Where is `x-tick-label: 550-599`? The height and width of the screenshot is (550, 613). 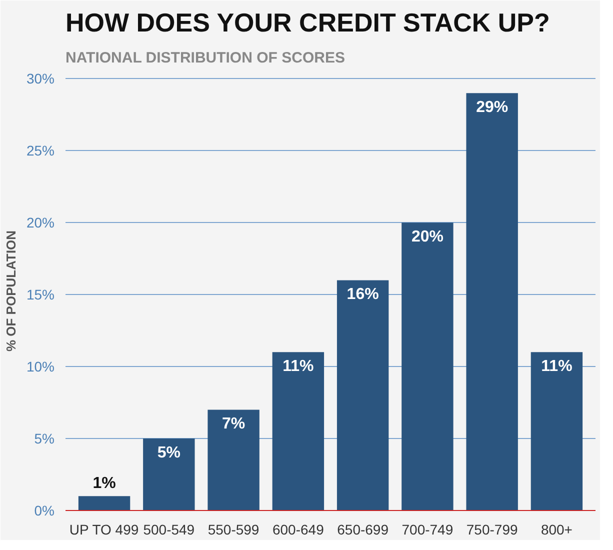 x-tick-label: 550-599 is located at coordinates (234, 530).